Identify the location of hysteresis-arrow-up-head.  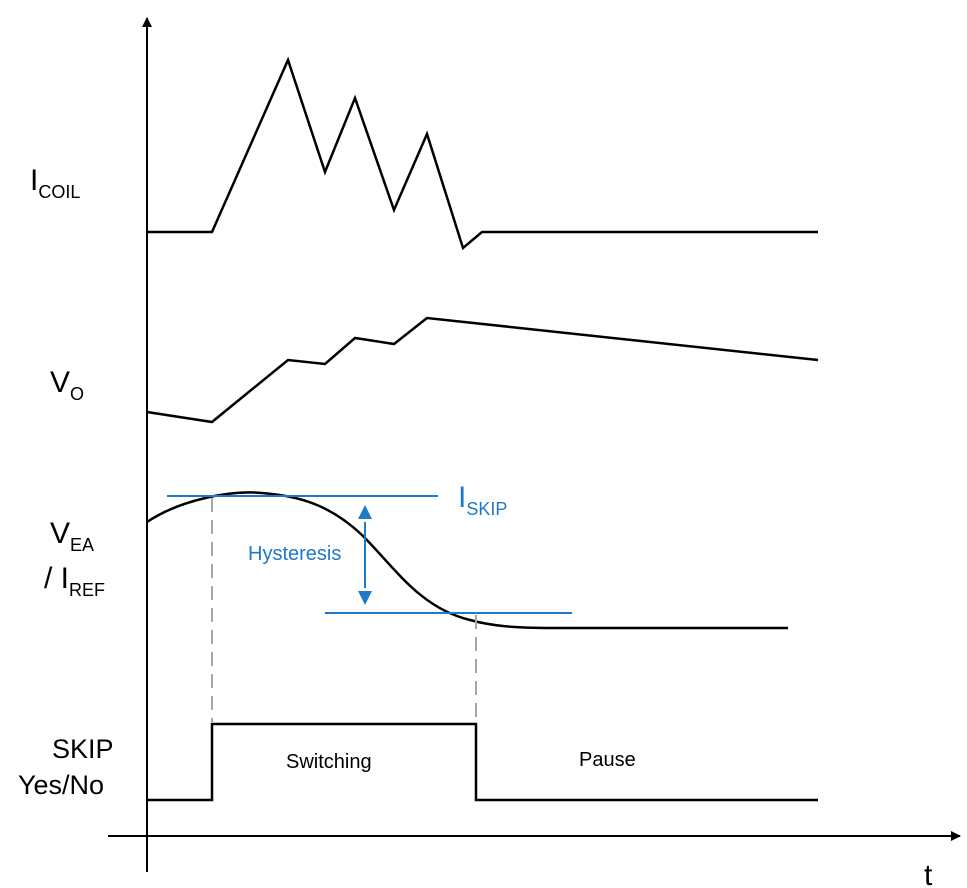
(365, 512).